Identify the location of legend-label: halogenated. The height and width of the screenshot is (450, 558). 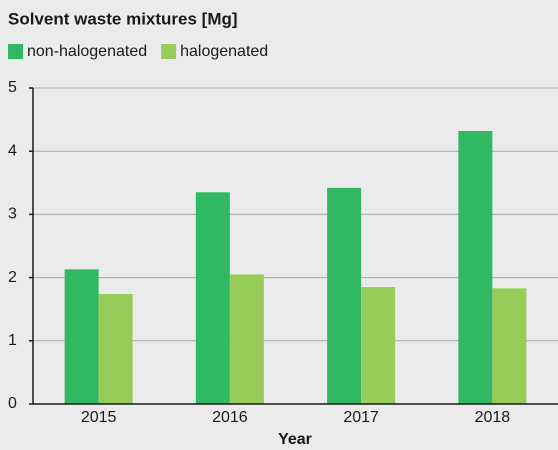
(224, 51).